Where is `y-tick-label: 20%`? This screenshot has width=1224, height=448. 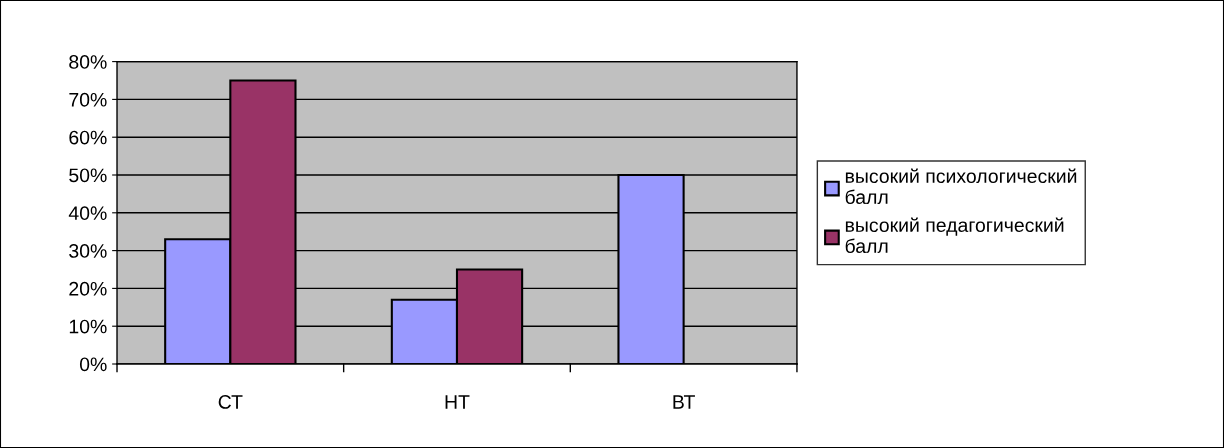
y-tick-label: 20% is located at coordinates (88, 288).